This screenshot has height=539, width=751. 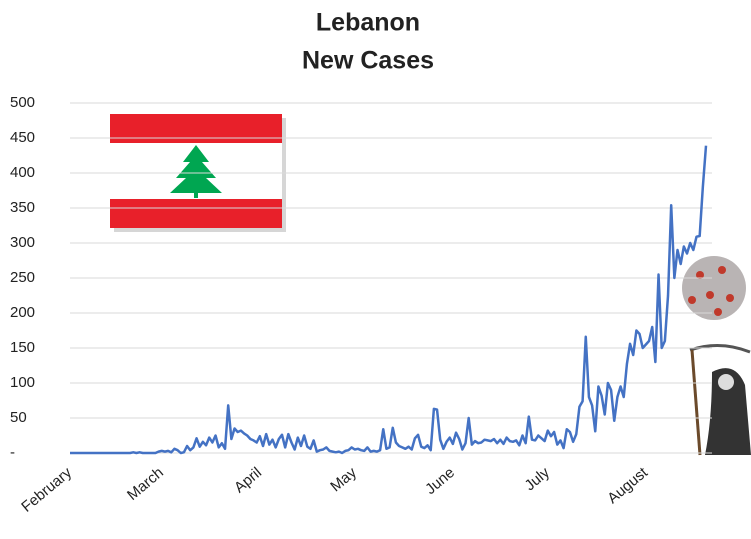 I want to click on y-tick-label: 150, so click(x=22, y=347).